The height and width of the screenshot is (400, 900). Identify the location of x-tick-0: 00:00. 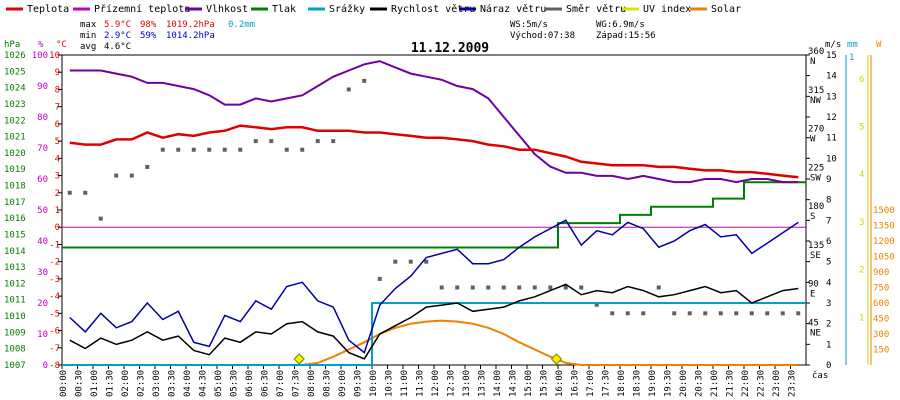
(64, 383).